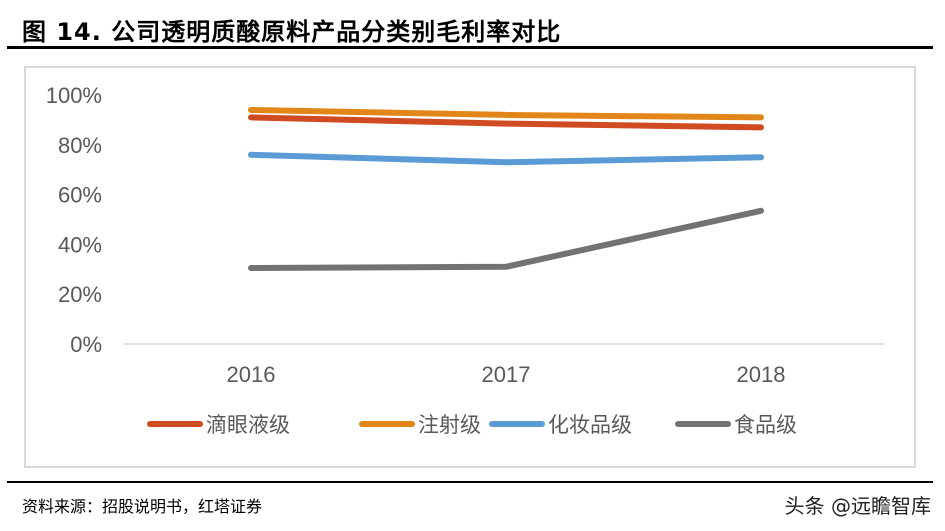 This screenshot has height=531, width=945. Describe the element at coordinates (857, 506) in the screenshot. I see `watermark: 头条 @远瞻智库` at that location.